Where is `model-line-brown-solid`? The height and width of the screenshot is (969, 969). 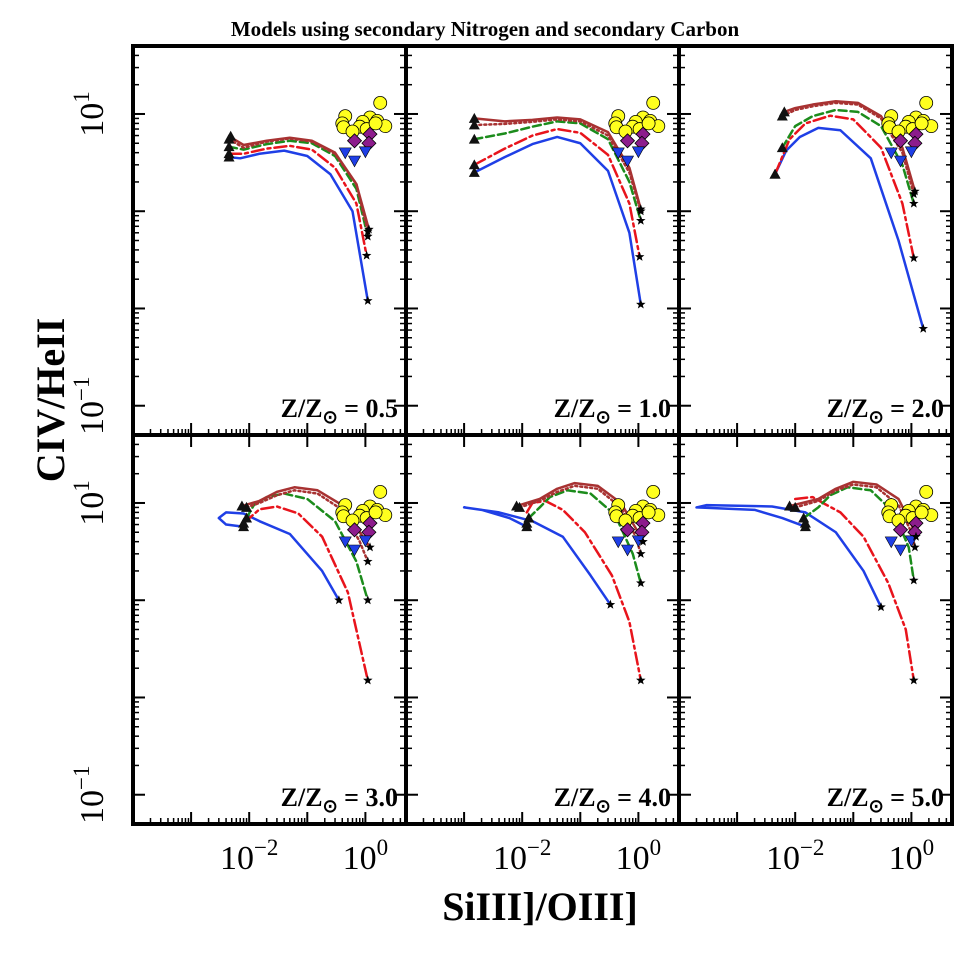
model-line-brown-solid is located at coordinates (580, 512).